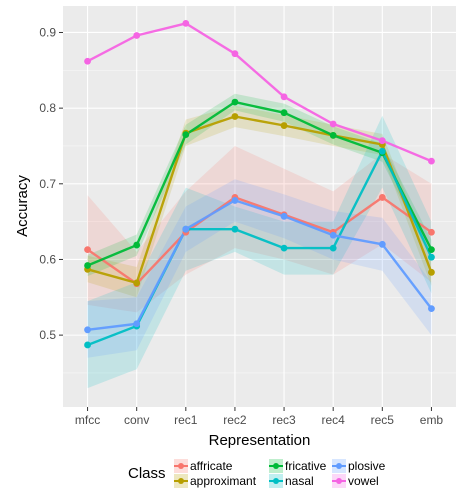 The height and width of the screenshot is (490, 462). I want to click on y-tick-label: 0.5, so click(47, 335).